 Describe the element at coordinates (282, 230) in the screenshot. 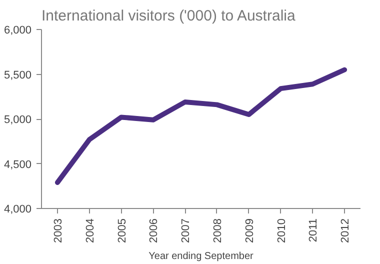

I see `x-tick-label: 2010` at that location.